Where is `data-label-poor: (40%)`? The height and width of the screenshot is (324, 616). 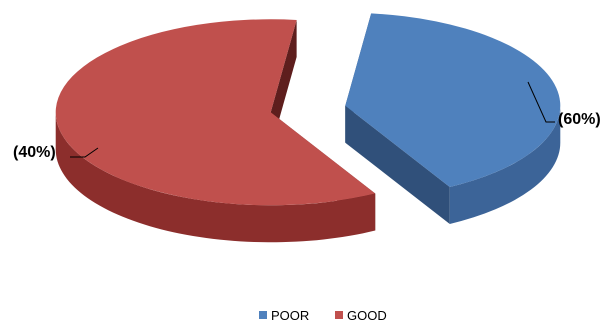
data-label-poor: (40%) is located at coordinates (34, 152).